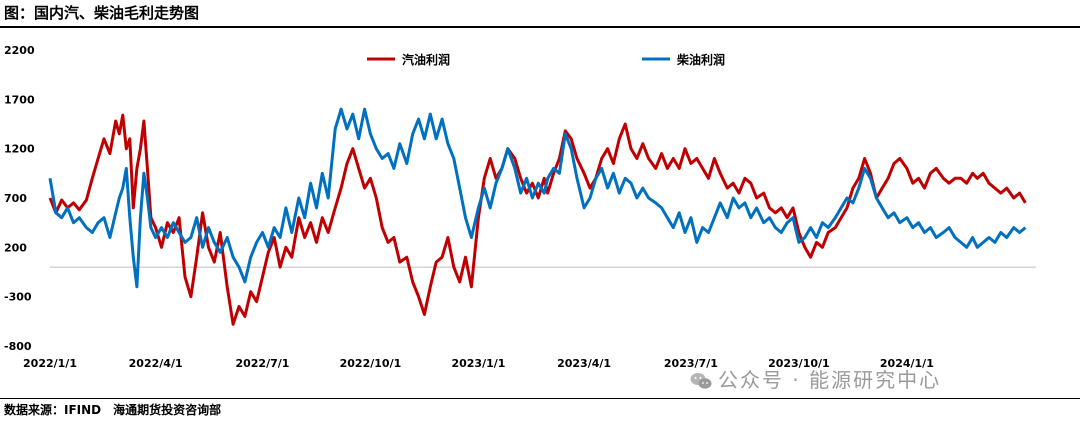 This screenshot has height=424, width=1080. I want to click on title-rule, so click(540, 27).